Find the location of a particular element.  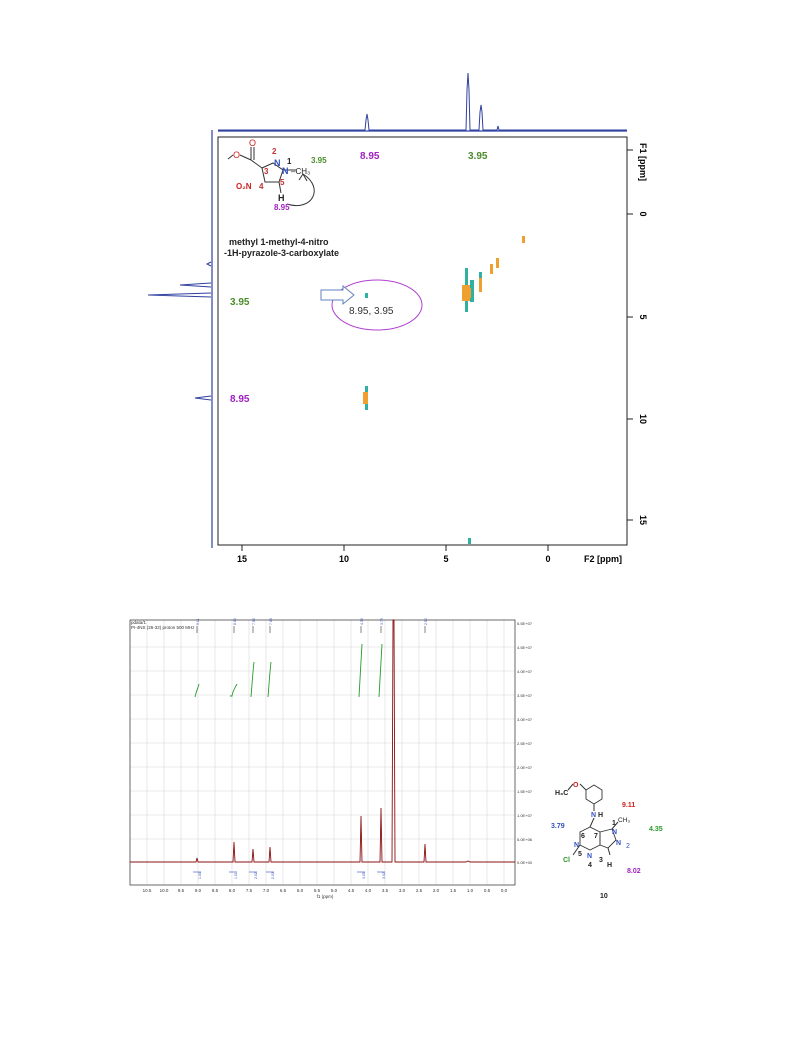

nmr-peak-label-250: 2.50 is located at coordinates (426, 621).